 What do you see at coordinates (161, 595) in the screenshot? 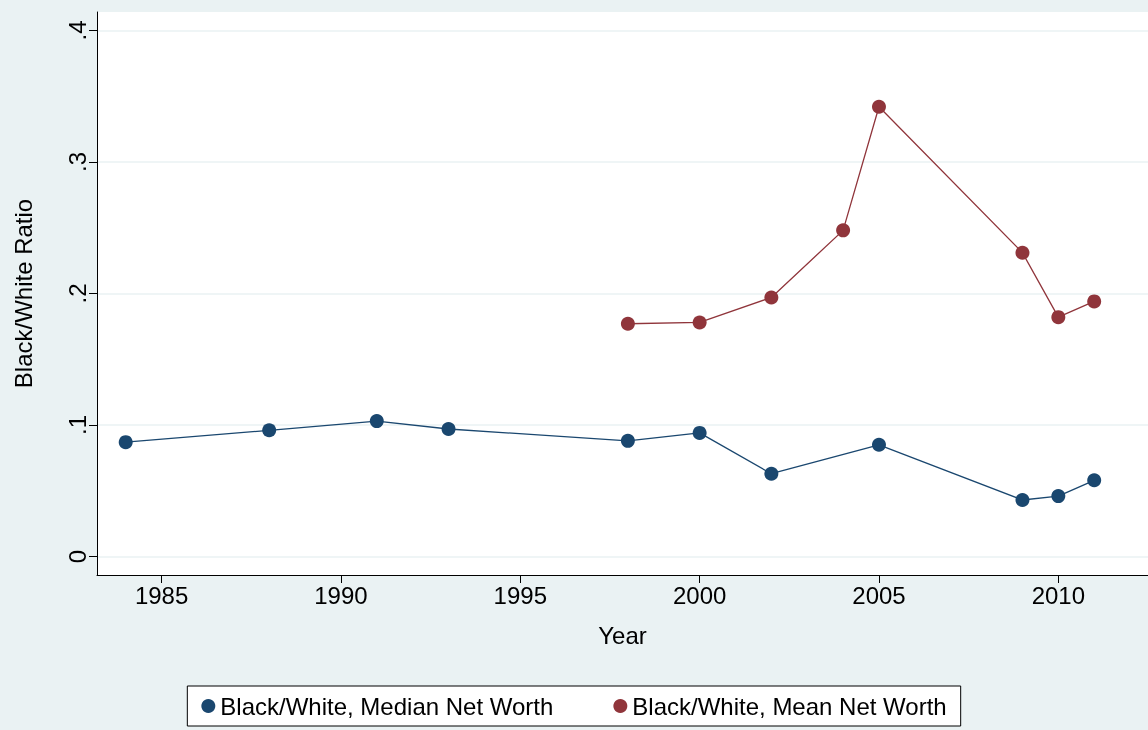
I see `x-tick-label: 1985` at bounding box center [161, 595].